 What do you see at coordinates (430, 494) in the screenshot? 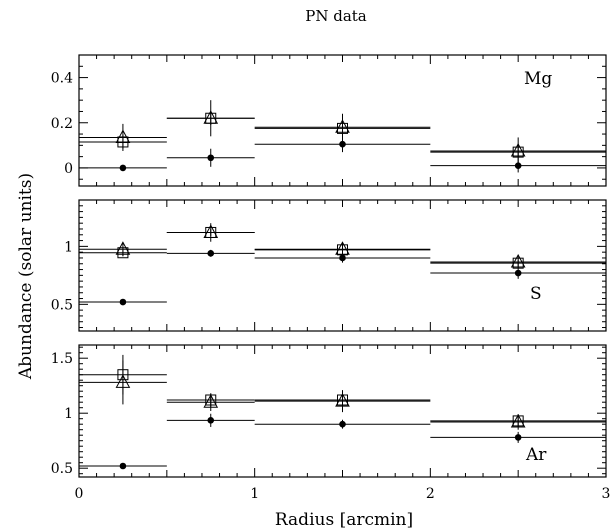
I see `x-tick-label: 2` at bounding box center [430, 494].